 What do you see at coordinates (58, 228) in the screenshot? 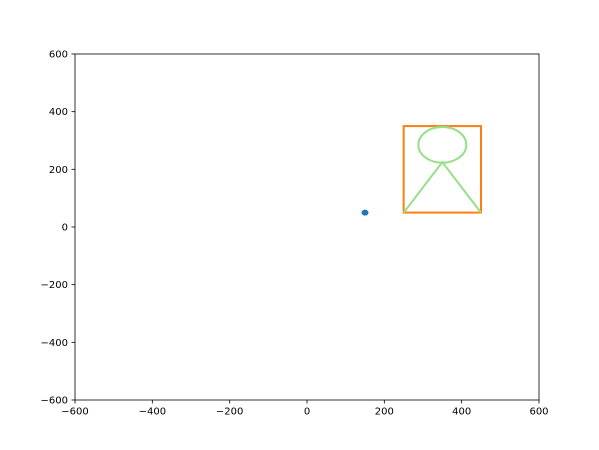
I see `y-axis: −600 −400 −200 0 200 400 600` at bounding box center [58, 228].